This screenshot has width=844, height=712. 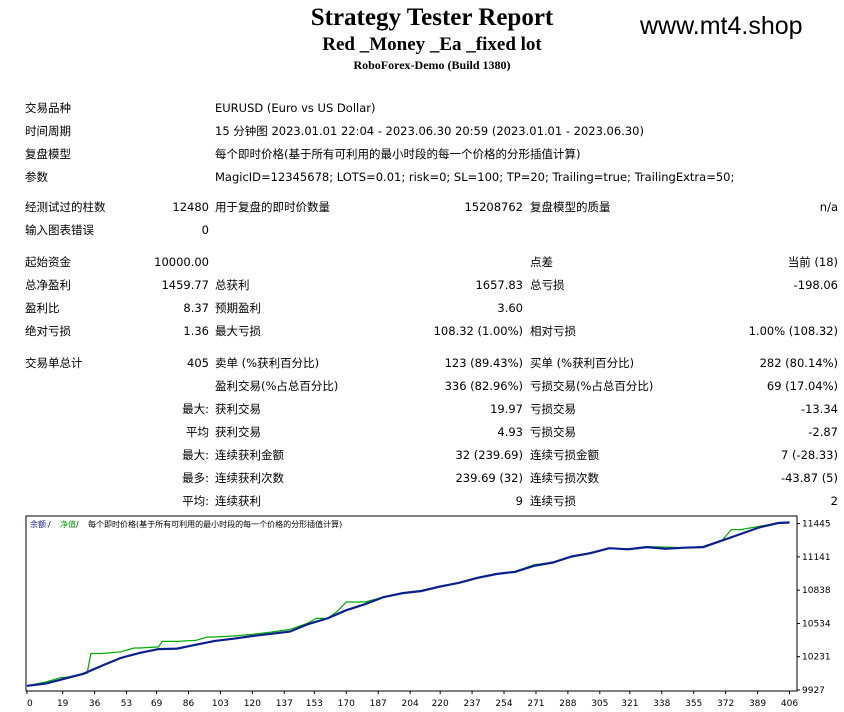 What do you see at coordinates (48, 154) in the screenshot?
I see `model-label: 复盘模型` at bounding box center [48, 154].